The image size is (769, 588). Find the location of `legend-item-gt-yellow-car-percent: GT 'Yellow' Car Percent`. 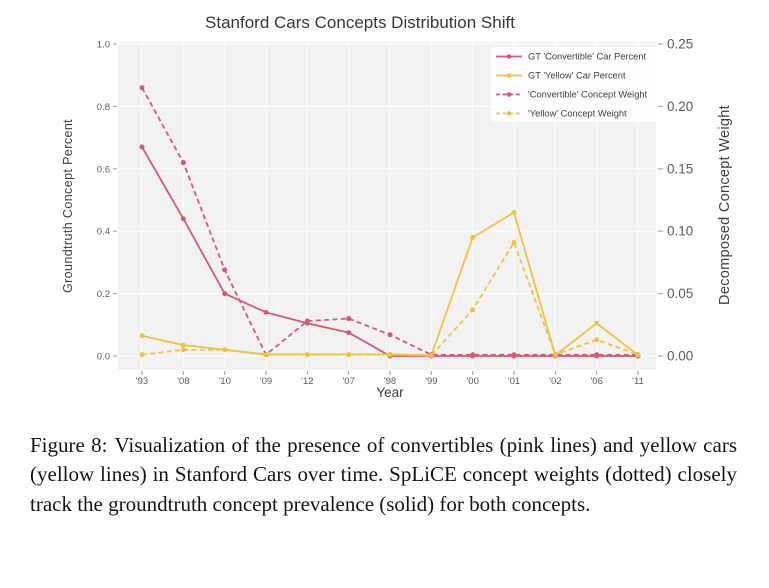

legend-item-gt-yellow-car-percent: GT 'Yellow' Car Percent is located at coordinates (561, 76).